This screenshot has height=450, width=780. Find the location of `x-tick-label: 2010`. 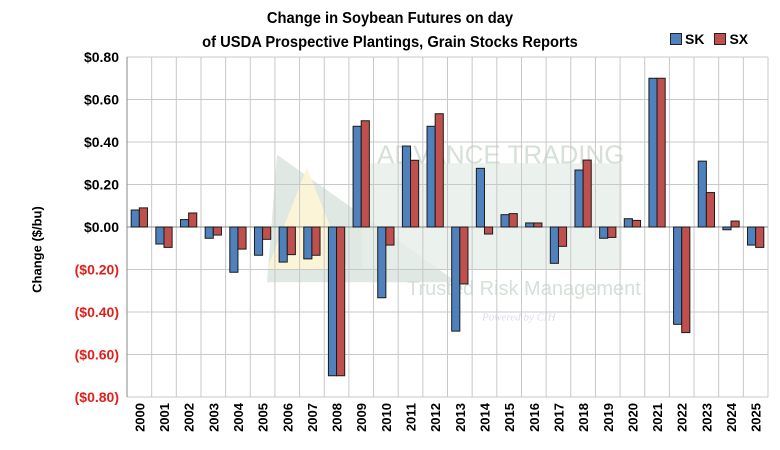

x-tick-label: 2010 is located at coordinates (386, 417).